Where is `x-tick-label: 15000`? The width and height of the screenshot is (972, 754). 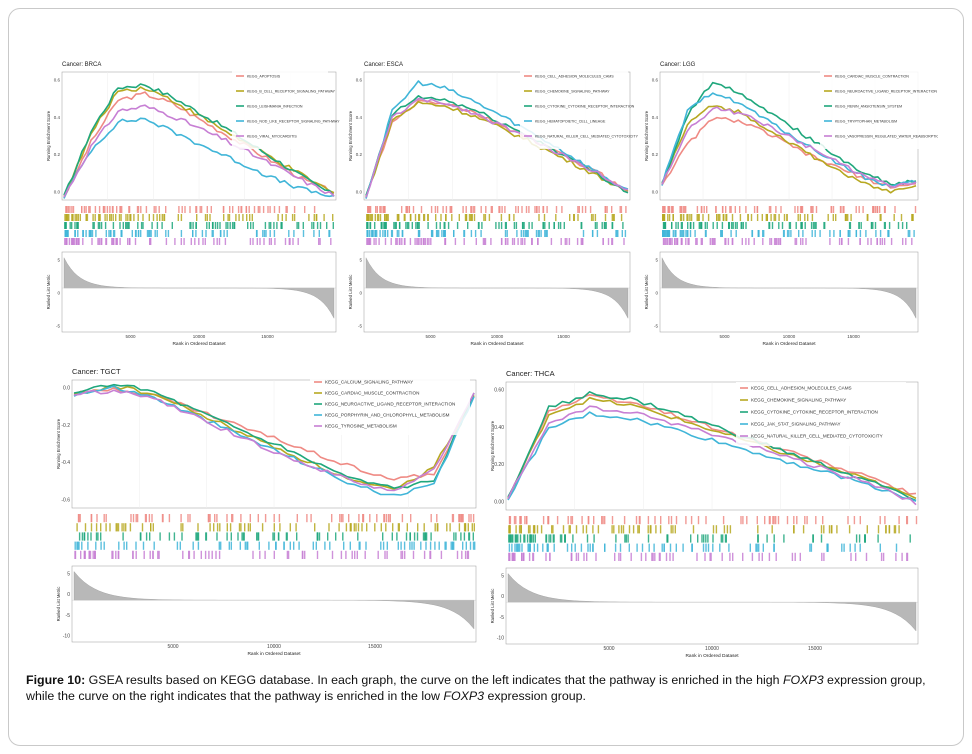 x-tick-label: 15000 is located at coordinates (815, 649).